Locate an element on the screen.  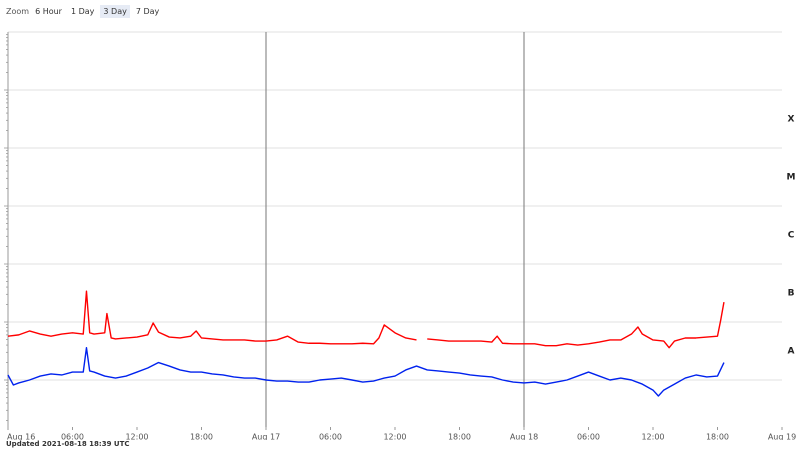
zoom-button: 7 Day is located at coordinates (147, 11).